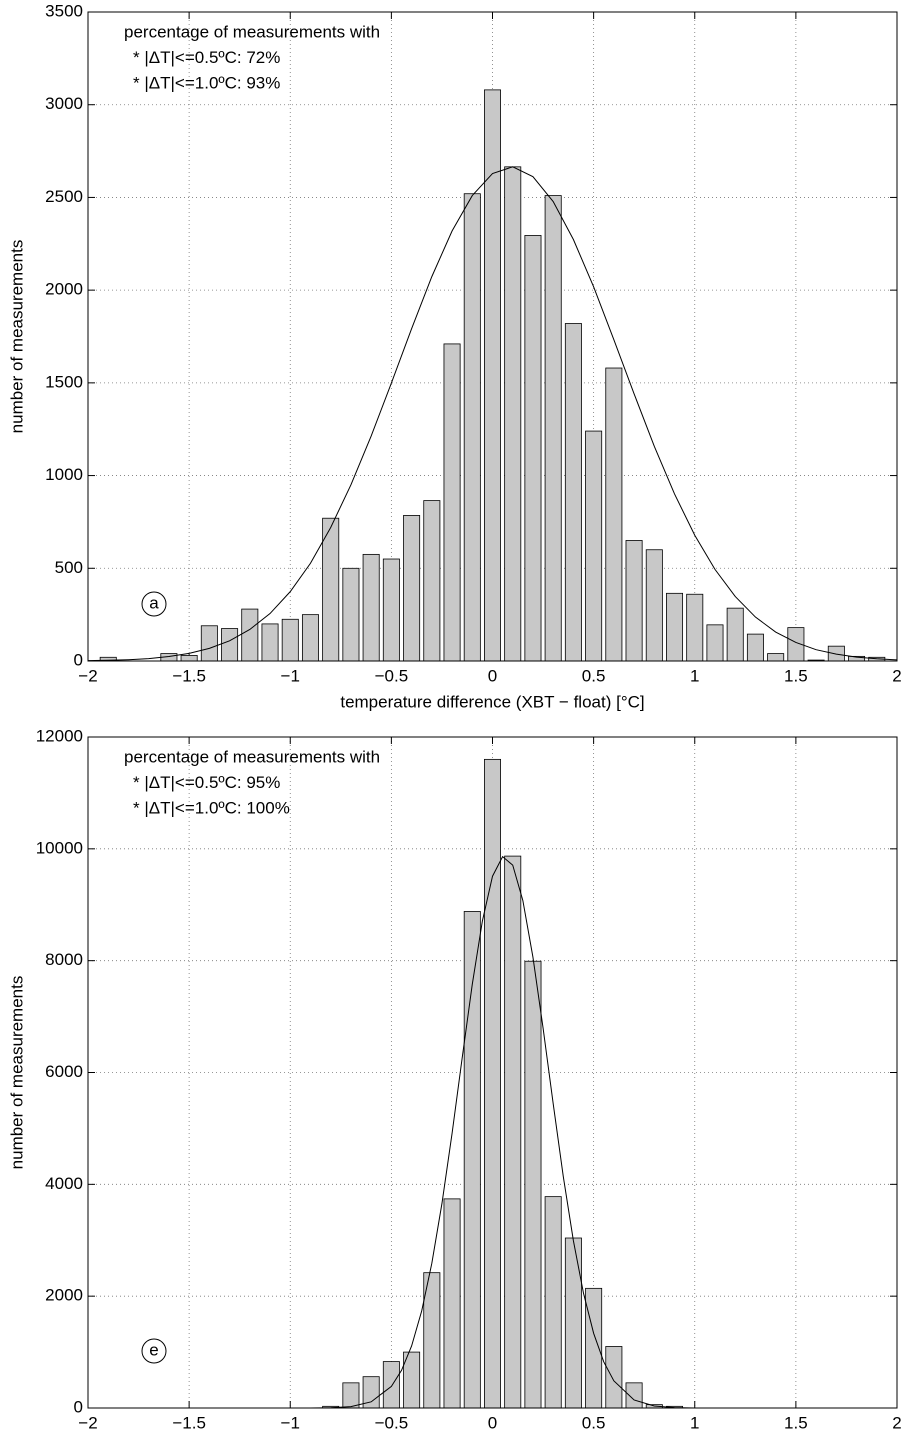 This screenshot has width=903, height=1441. I want to click on y-tick-label: 2500, so click(64, 196).